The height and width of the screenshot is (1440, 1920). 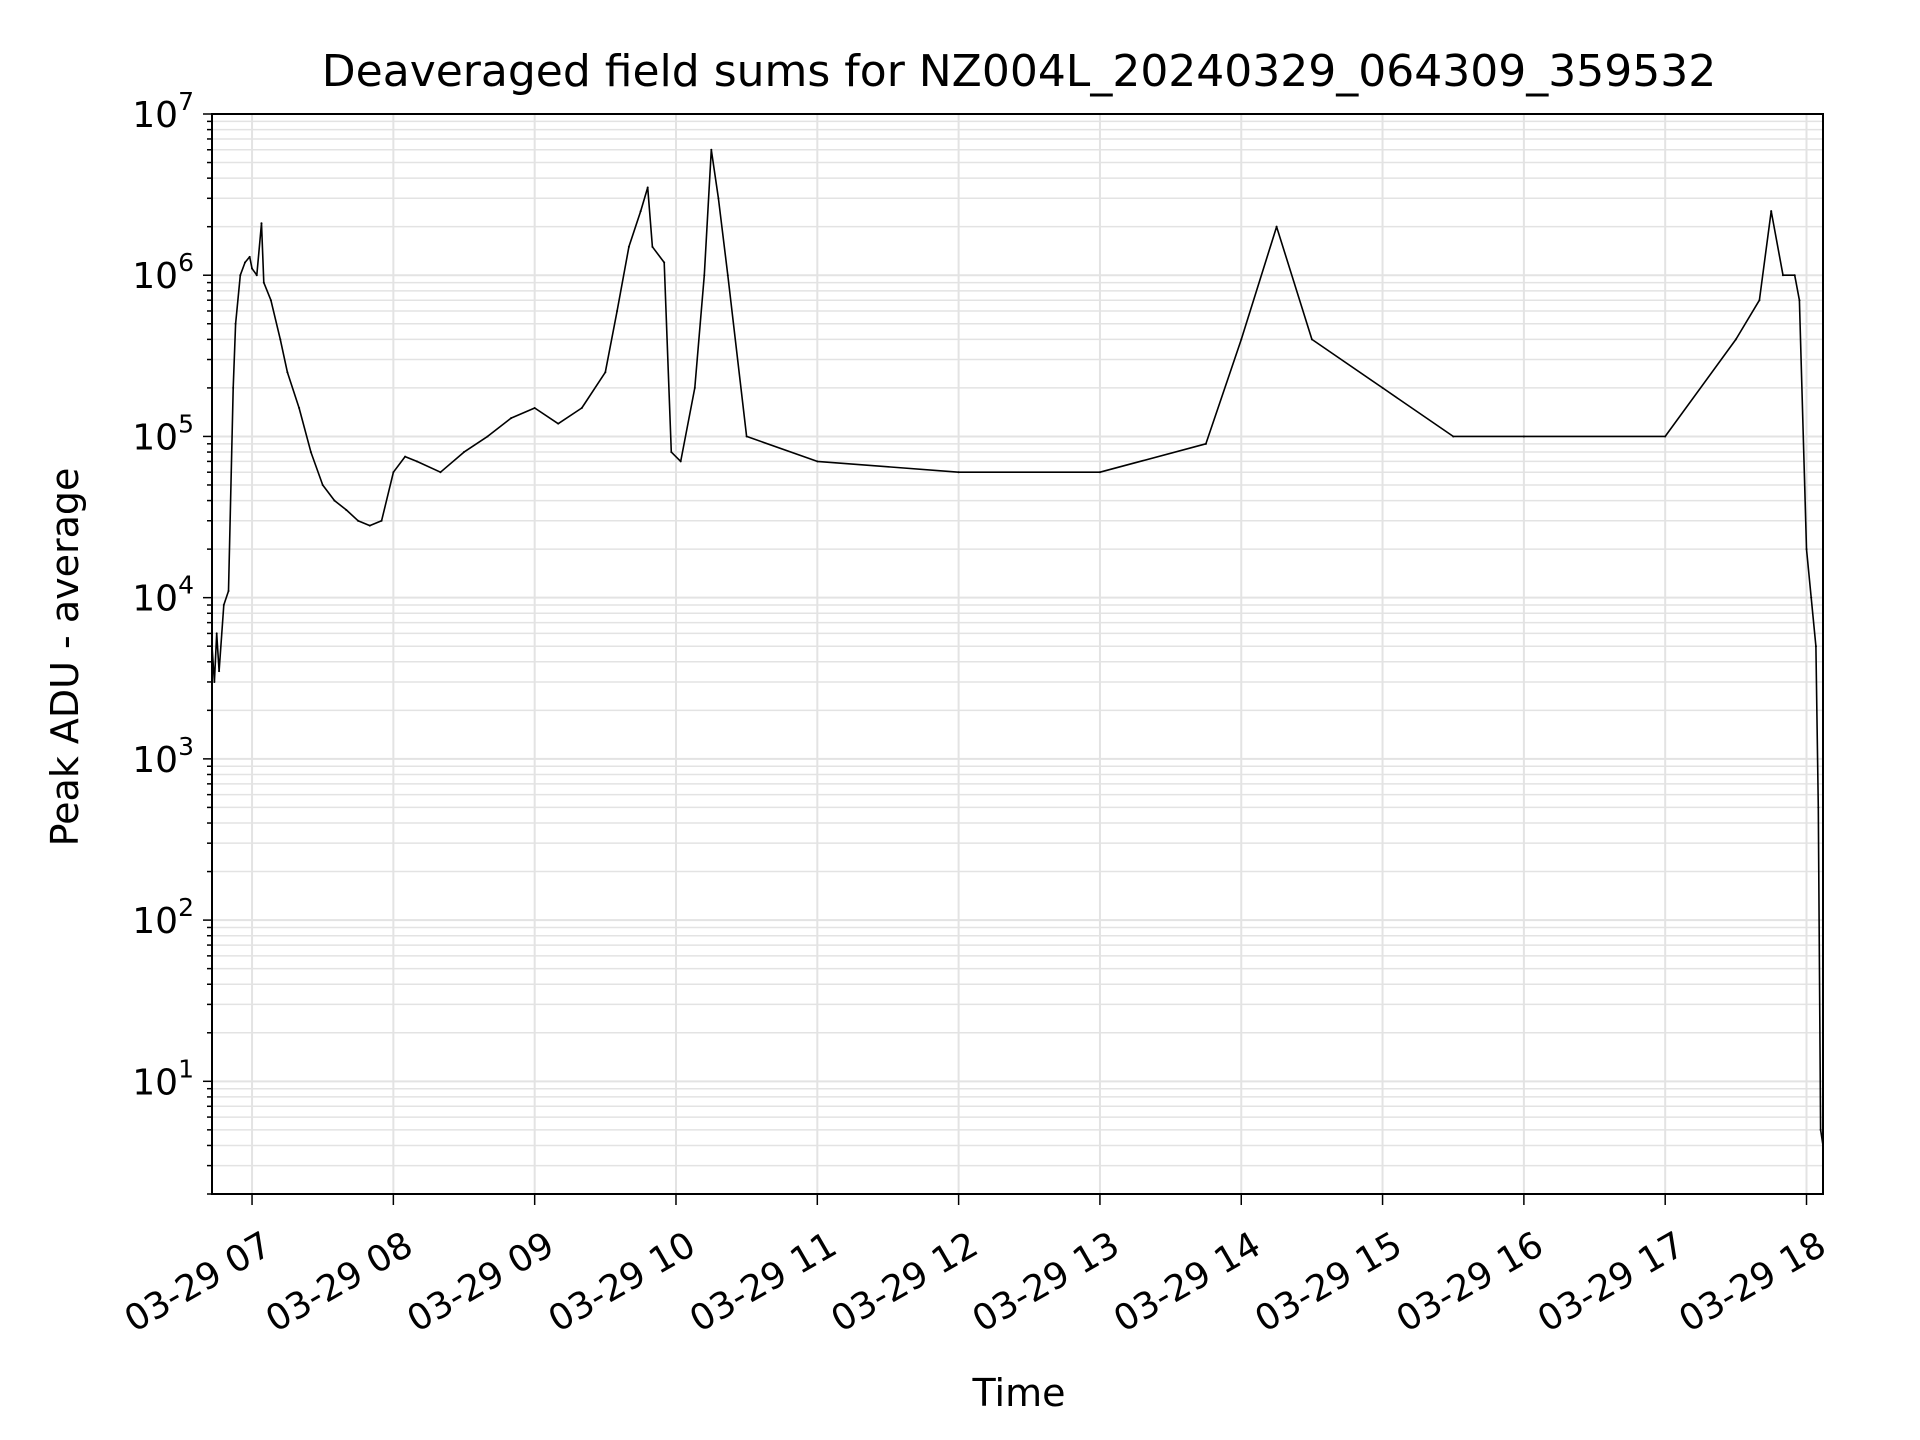 What do you see at coordinates (163, 756) in the screenshot?
I see `y-tick-label: 10³` at bounding box center [163, 756].